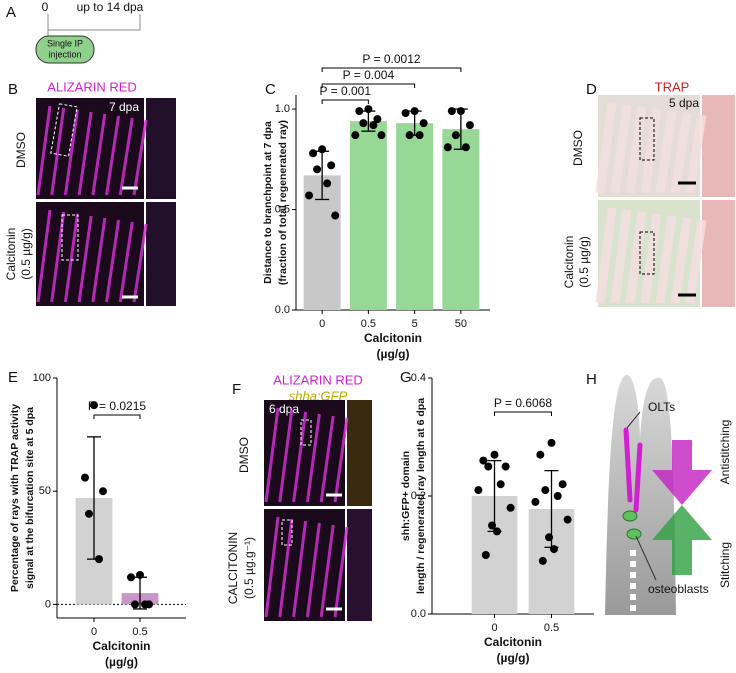 This screenshot has width=736, height=673. I want to click on panel-letter: E, so click(13, 377).